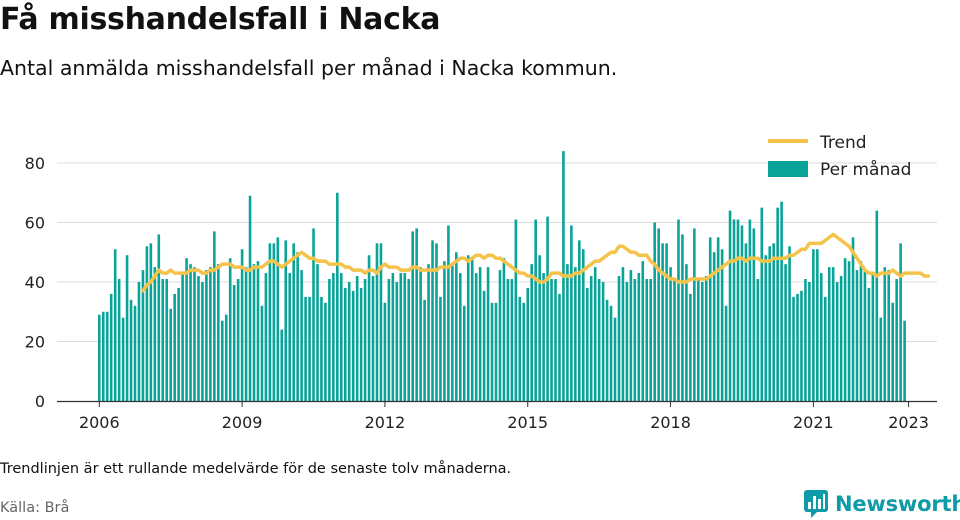 Image resolution: width=960 pixels, height=520 pixels. Describe the element at coordinates (865, 169) in the screenshot. I see `legend-bar-label: Per månad` at that location.